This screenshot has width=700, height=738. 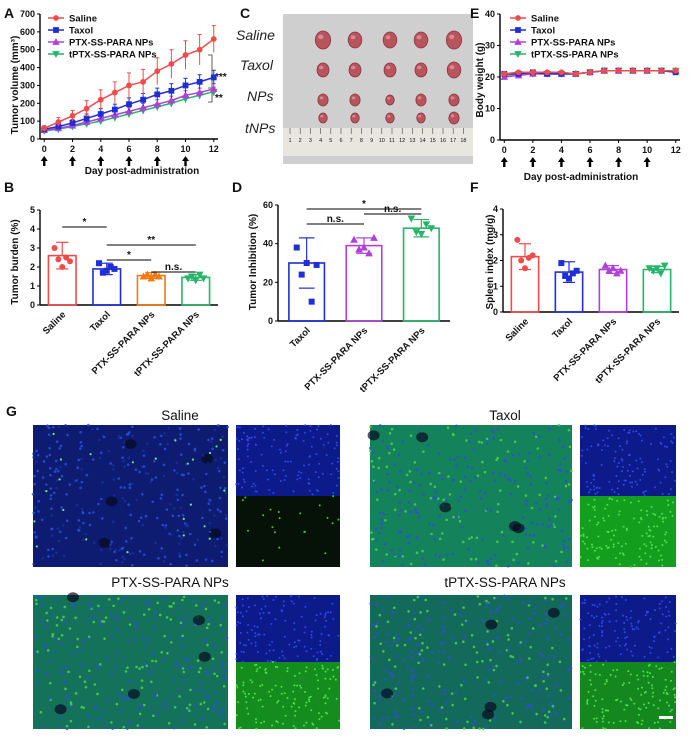 What do you see at coordinates (518, 72) in the screenshot?
I see `e-point` at bounding box center [518, 72].